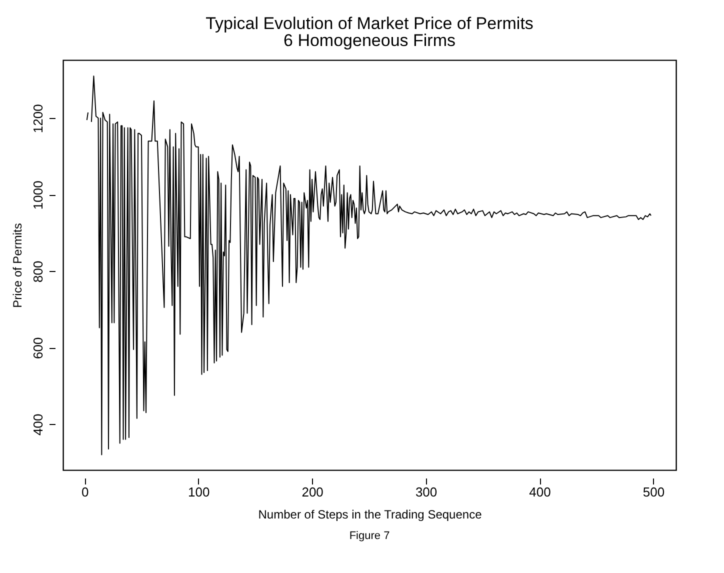 The image size is (724, 573). What do you see at coordinates (313, 492) in the screenshot?
I see `x-tick-label: 200` at bounding box center [313, 492].